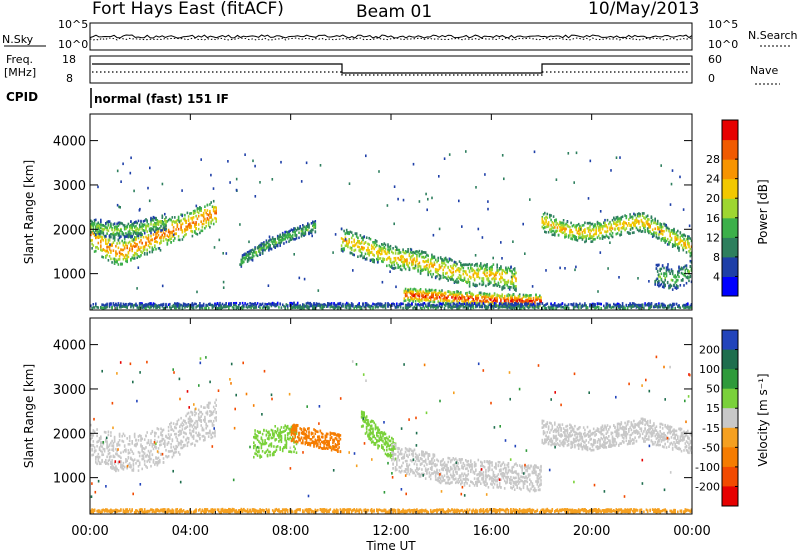  Describe the element at coordinates (715, 59) in the screenshot. I see `nave-tick-60: 60` at that location.